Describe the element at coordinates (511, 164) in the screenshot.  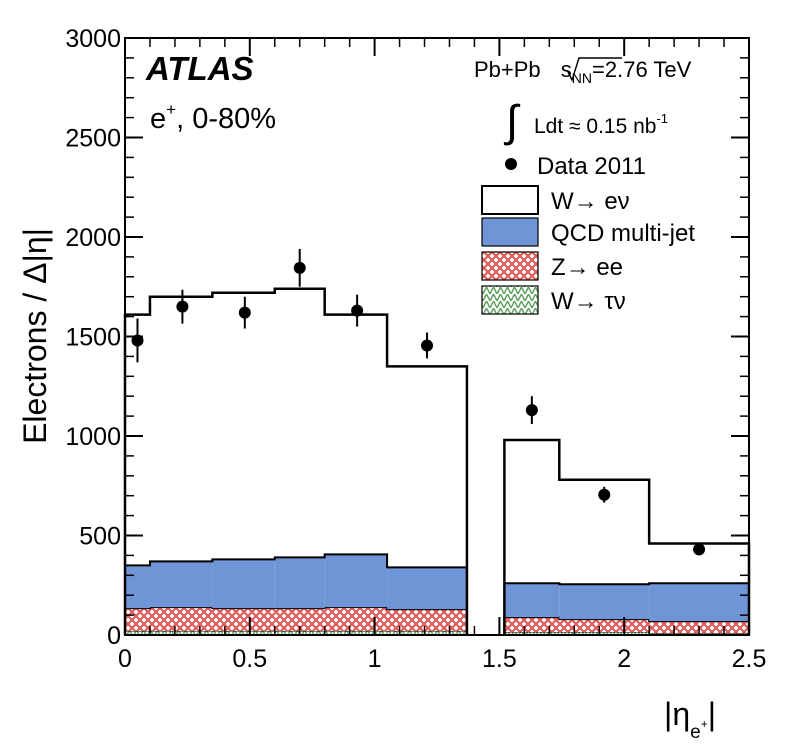
I see `legend-marker-data` at that location.